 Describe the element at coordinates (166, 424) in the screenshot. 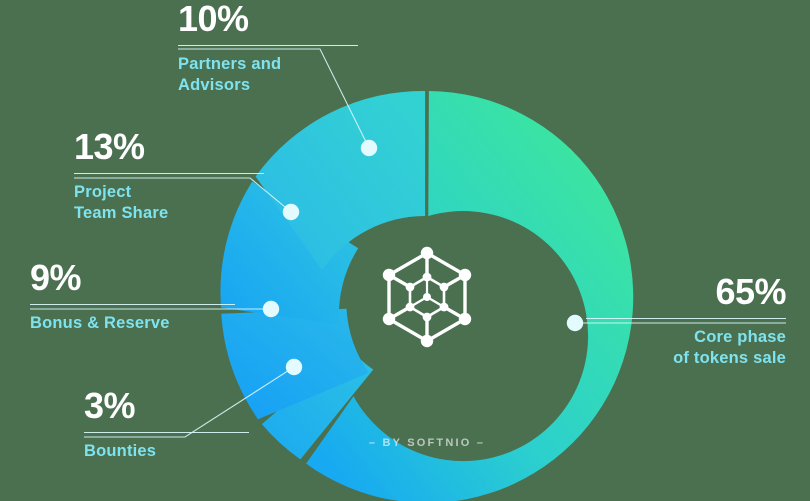

I see `callout-bounties: 3% Bounties` at that location.